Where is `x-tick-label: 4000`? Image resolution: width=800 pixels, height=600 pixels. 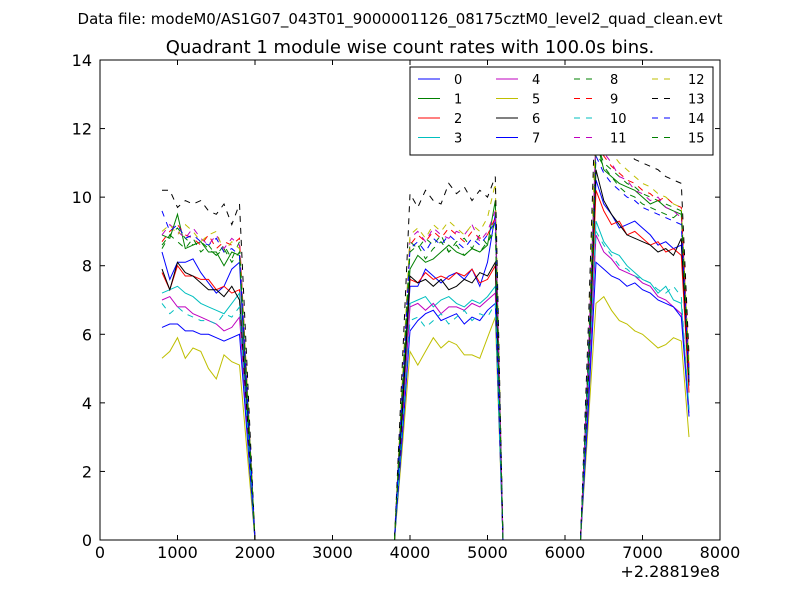
x-tick-label: 4000 is located at coordinates (410, 552).